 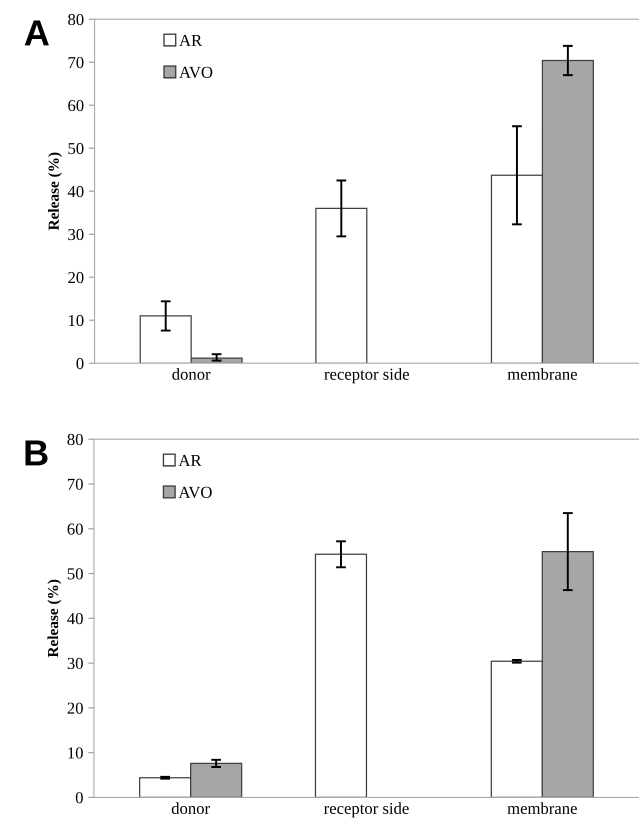 I want to click on text: A, so click(x=36, y=33).